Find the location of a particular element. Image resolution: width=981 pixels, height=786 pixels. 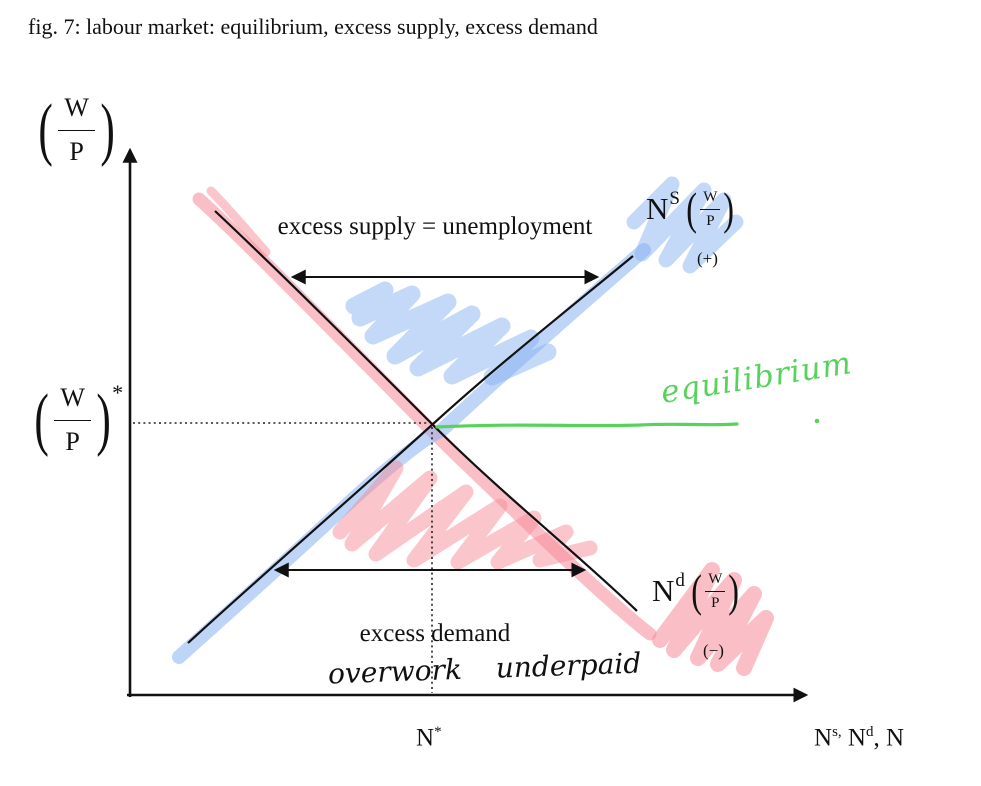

demand-frac-num: W is located at coordinates (715, 581).